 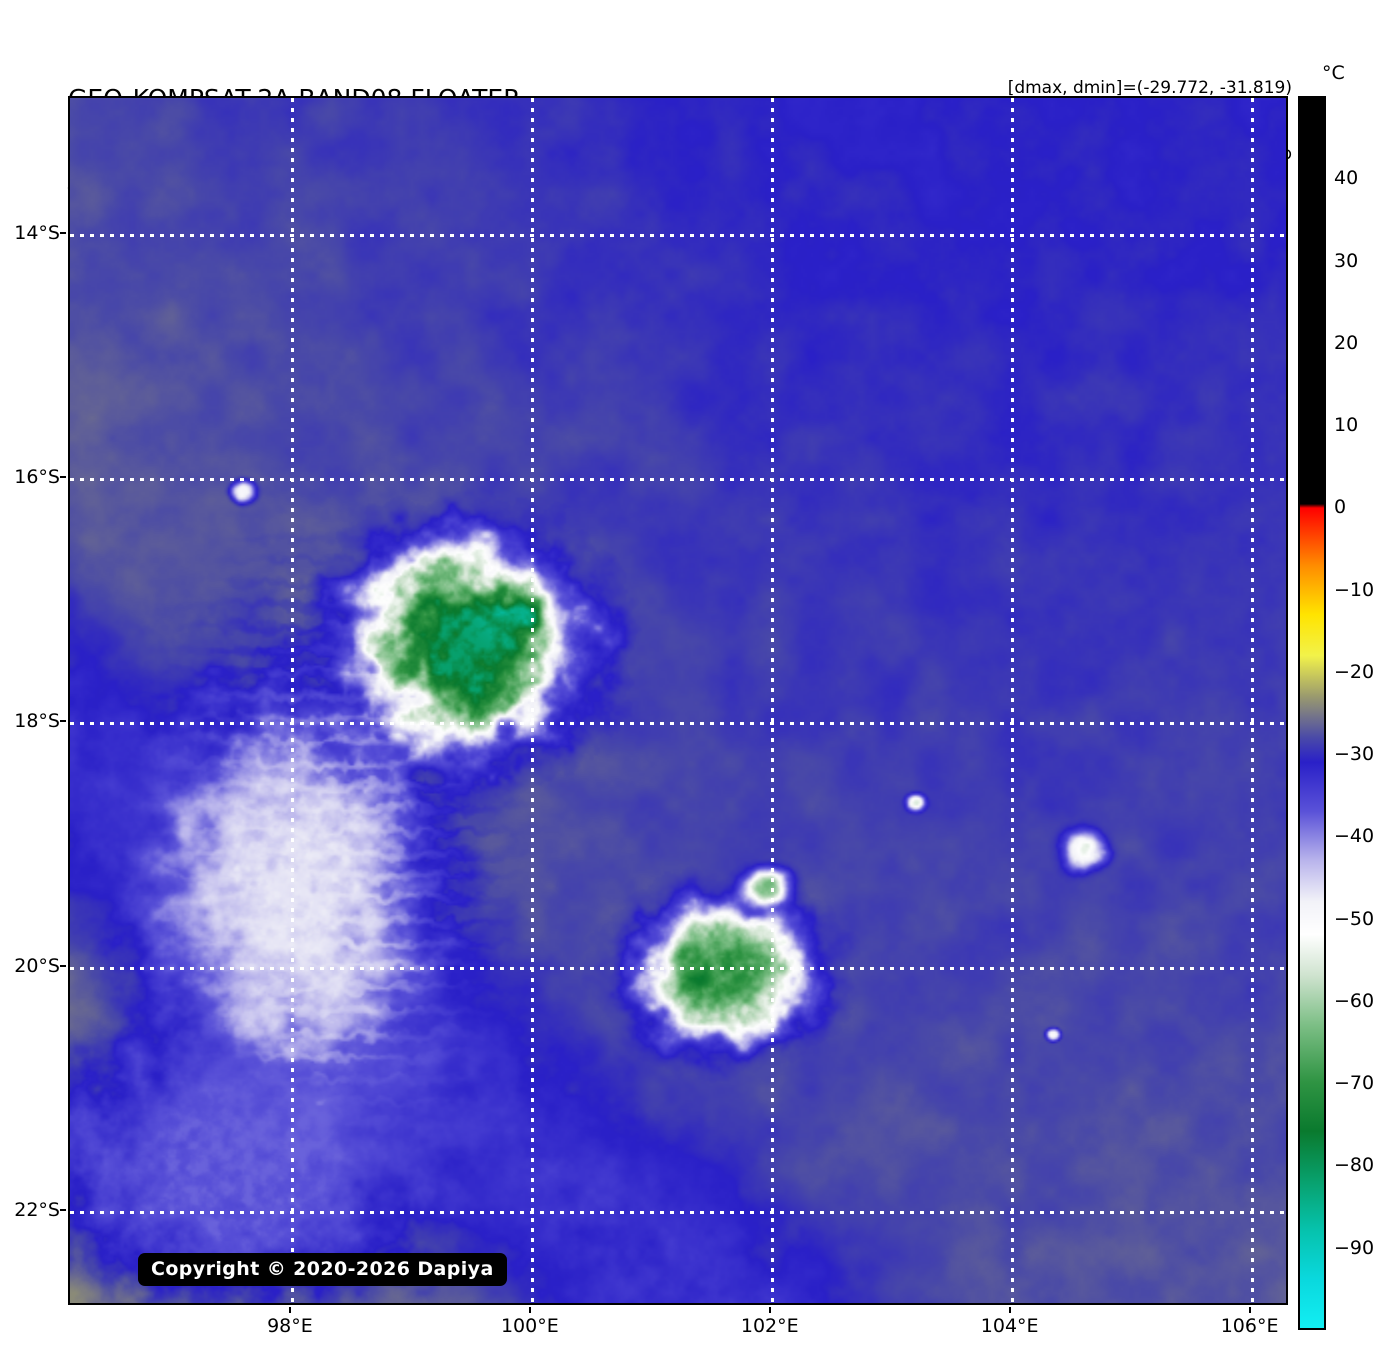 I want to click on latitude-tick-label: 16°S, so click(x=37, y=477).